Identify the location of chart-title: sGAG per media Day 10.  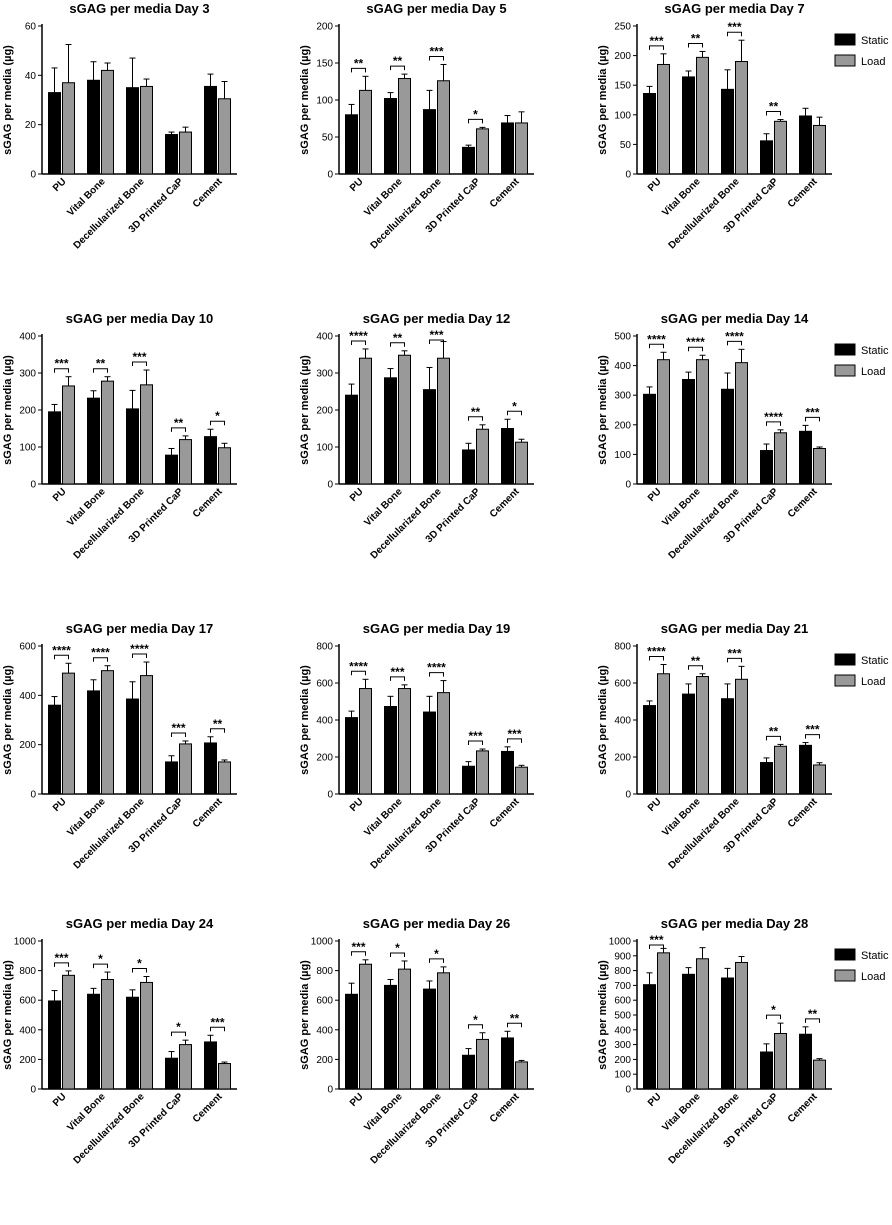
(139, 318).